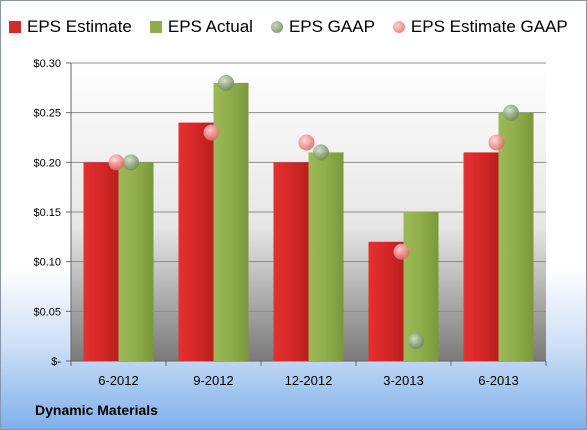  I want to click on y-tick-label: $0.15, so click(47, 213).